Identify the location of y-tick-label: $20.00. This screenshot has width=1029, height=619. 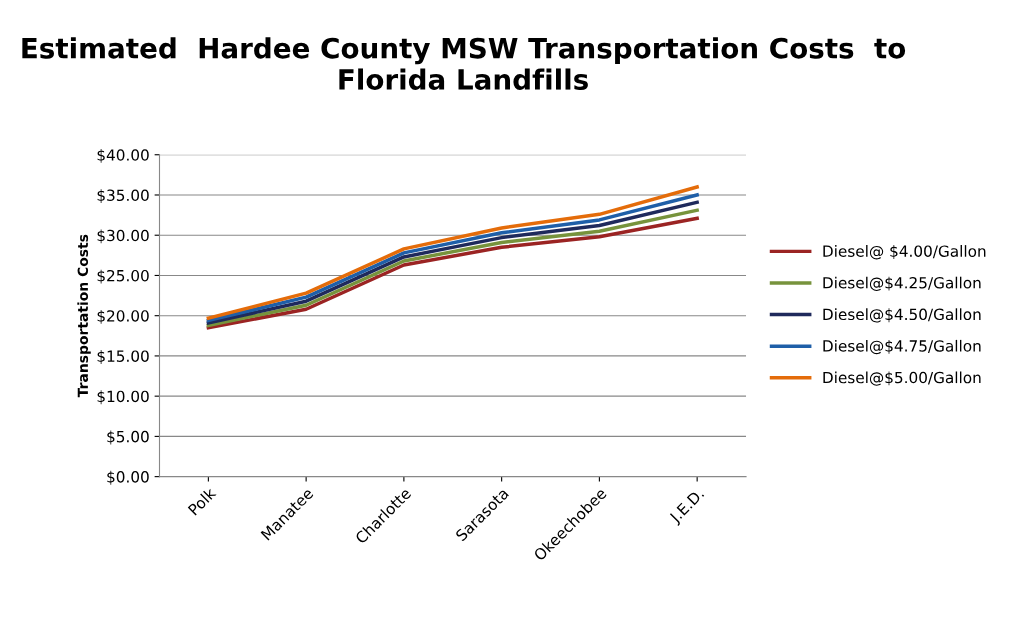
(123, 316).